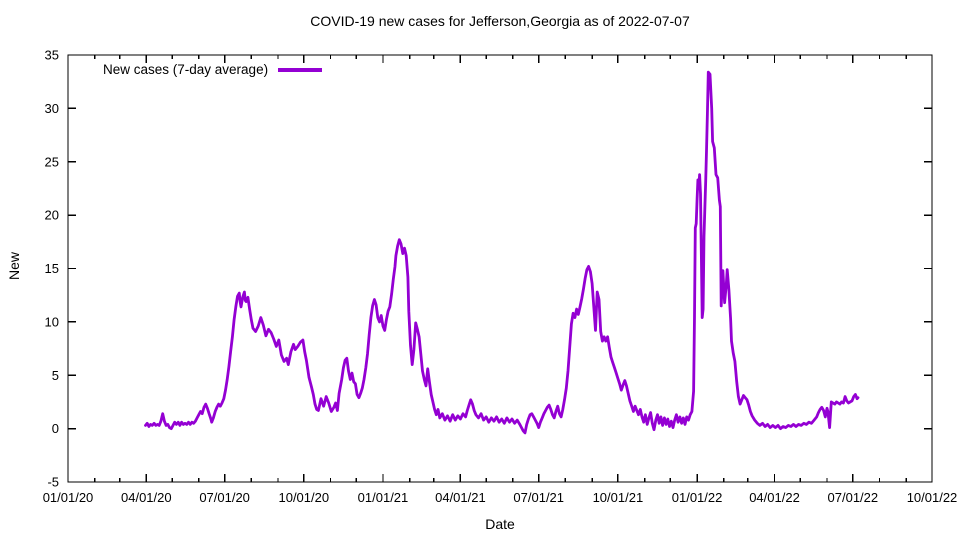 The image size is (960, 540). I want to click on x-tick-label: 07/01/20, so click(224, 497).